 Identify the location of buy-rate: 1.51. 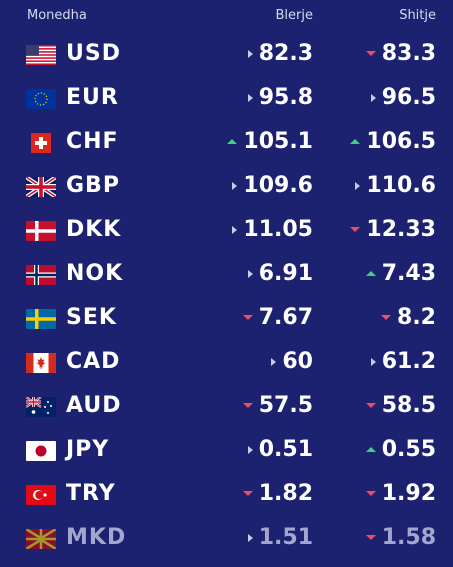
(280, 537).